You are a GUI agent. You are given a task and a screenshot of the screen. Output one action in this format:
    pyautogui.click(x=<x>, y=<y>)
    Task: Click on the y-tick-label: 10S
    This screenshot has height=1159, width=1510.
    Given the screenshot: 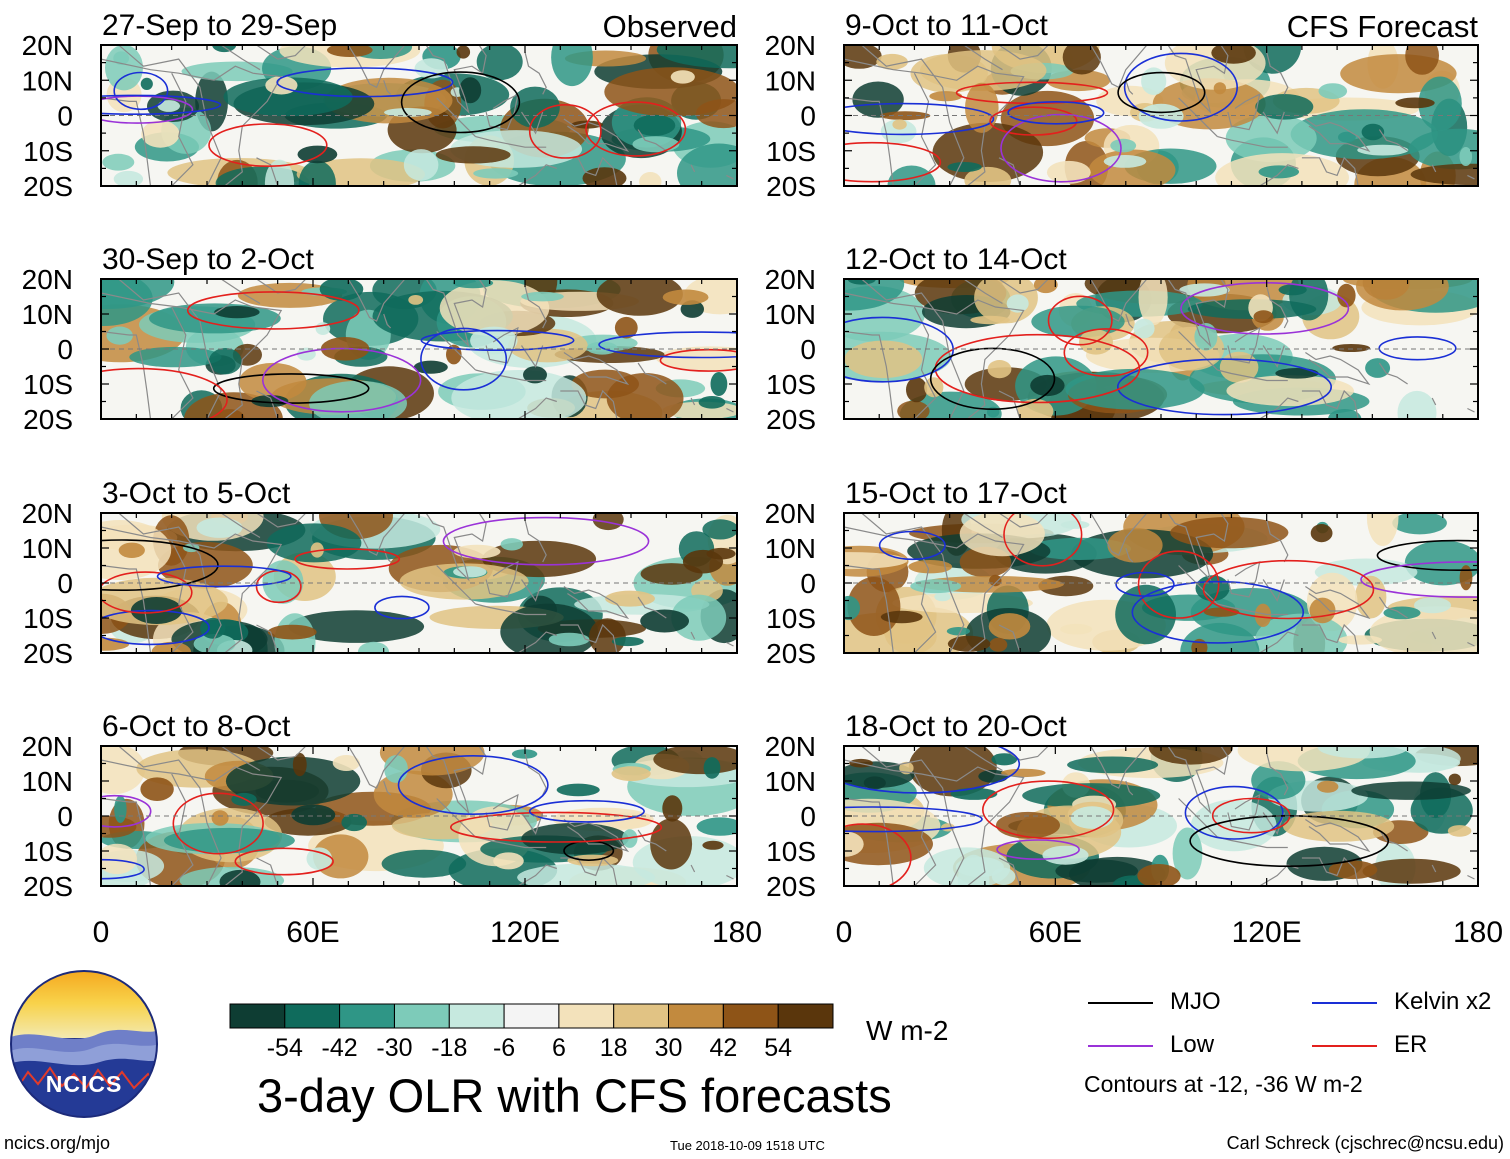 What is the action you would take?
    pyautogui.click(x=48, y=851)
    